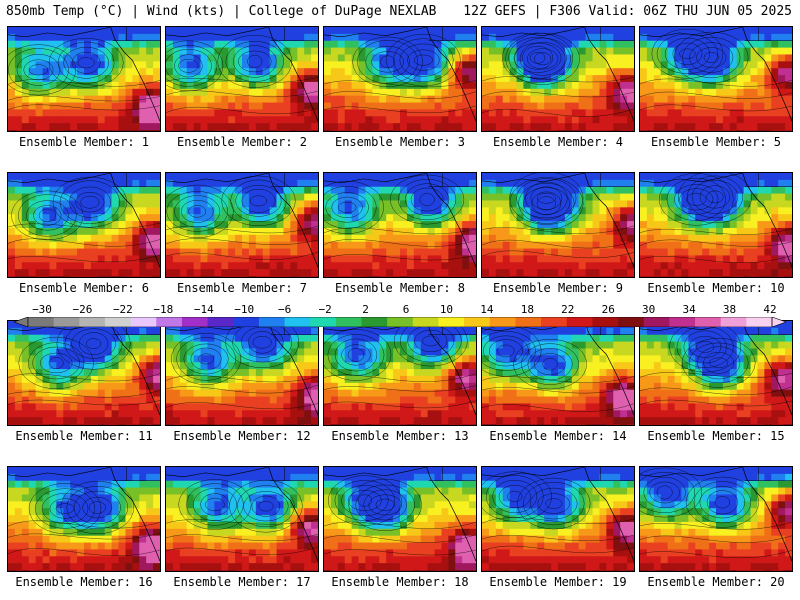 This screenshot has width=800, height=600. Describe the element at coordinates (242, 436) in the screenshot. I see `member-caption: Ensemble Member: 12` at that location.